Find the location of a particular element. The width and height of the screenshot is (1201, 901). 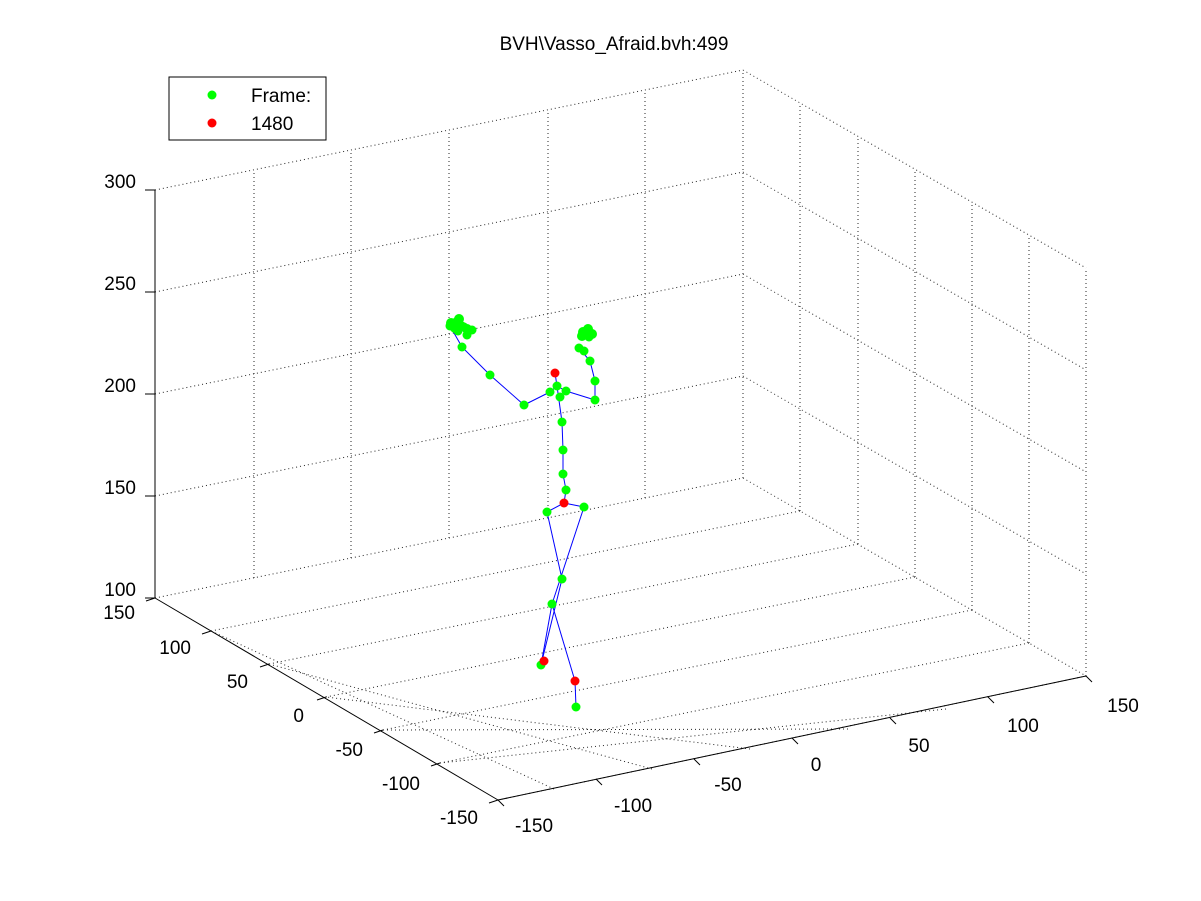

legend: Frame: 1480 is located at coordinates (247, 108).